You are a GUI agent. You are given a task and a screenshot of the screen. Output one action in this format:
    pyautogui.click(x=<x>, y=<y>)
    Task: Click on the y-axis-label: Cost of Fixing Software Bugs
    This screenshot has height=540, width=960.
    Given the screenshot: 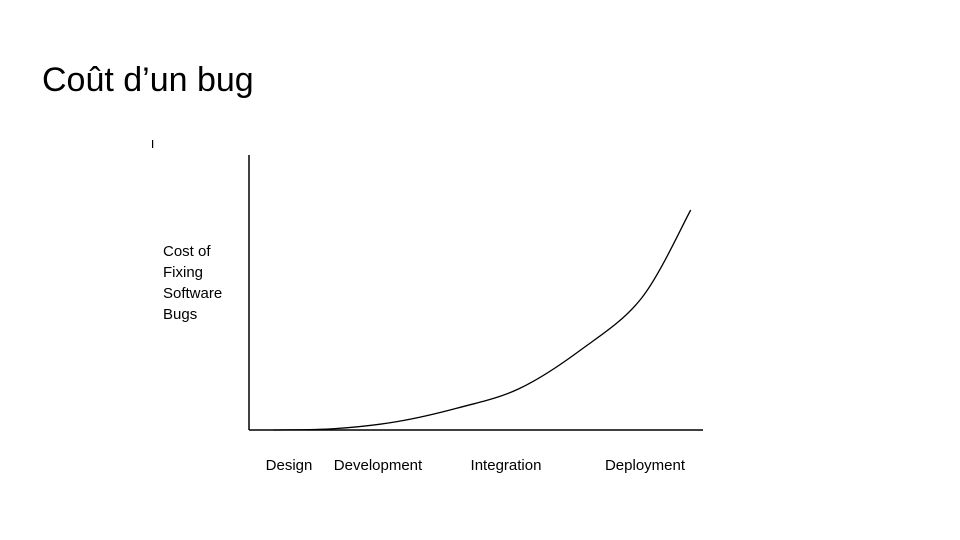 What is the action you would take?
    pyautogui.click(x=192, y=283)
    